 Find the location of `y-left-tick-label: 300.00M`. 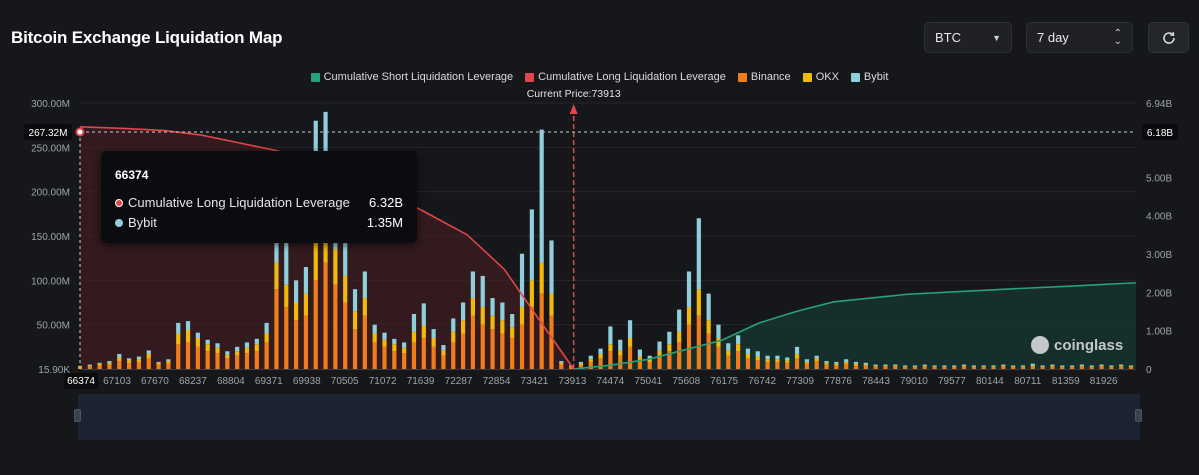

y-left-tick-label: 300.00M is located at coordinates (50, 104).